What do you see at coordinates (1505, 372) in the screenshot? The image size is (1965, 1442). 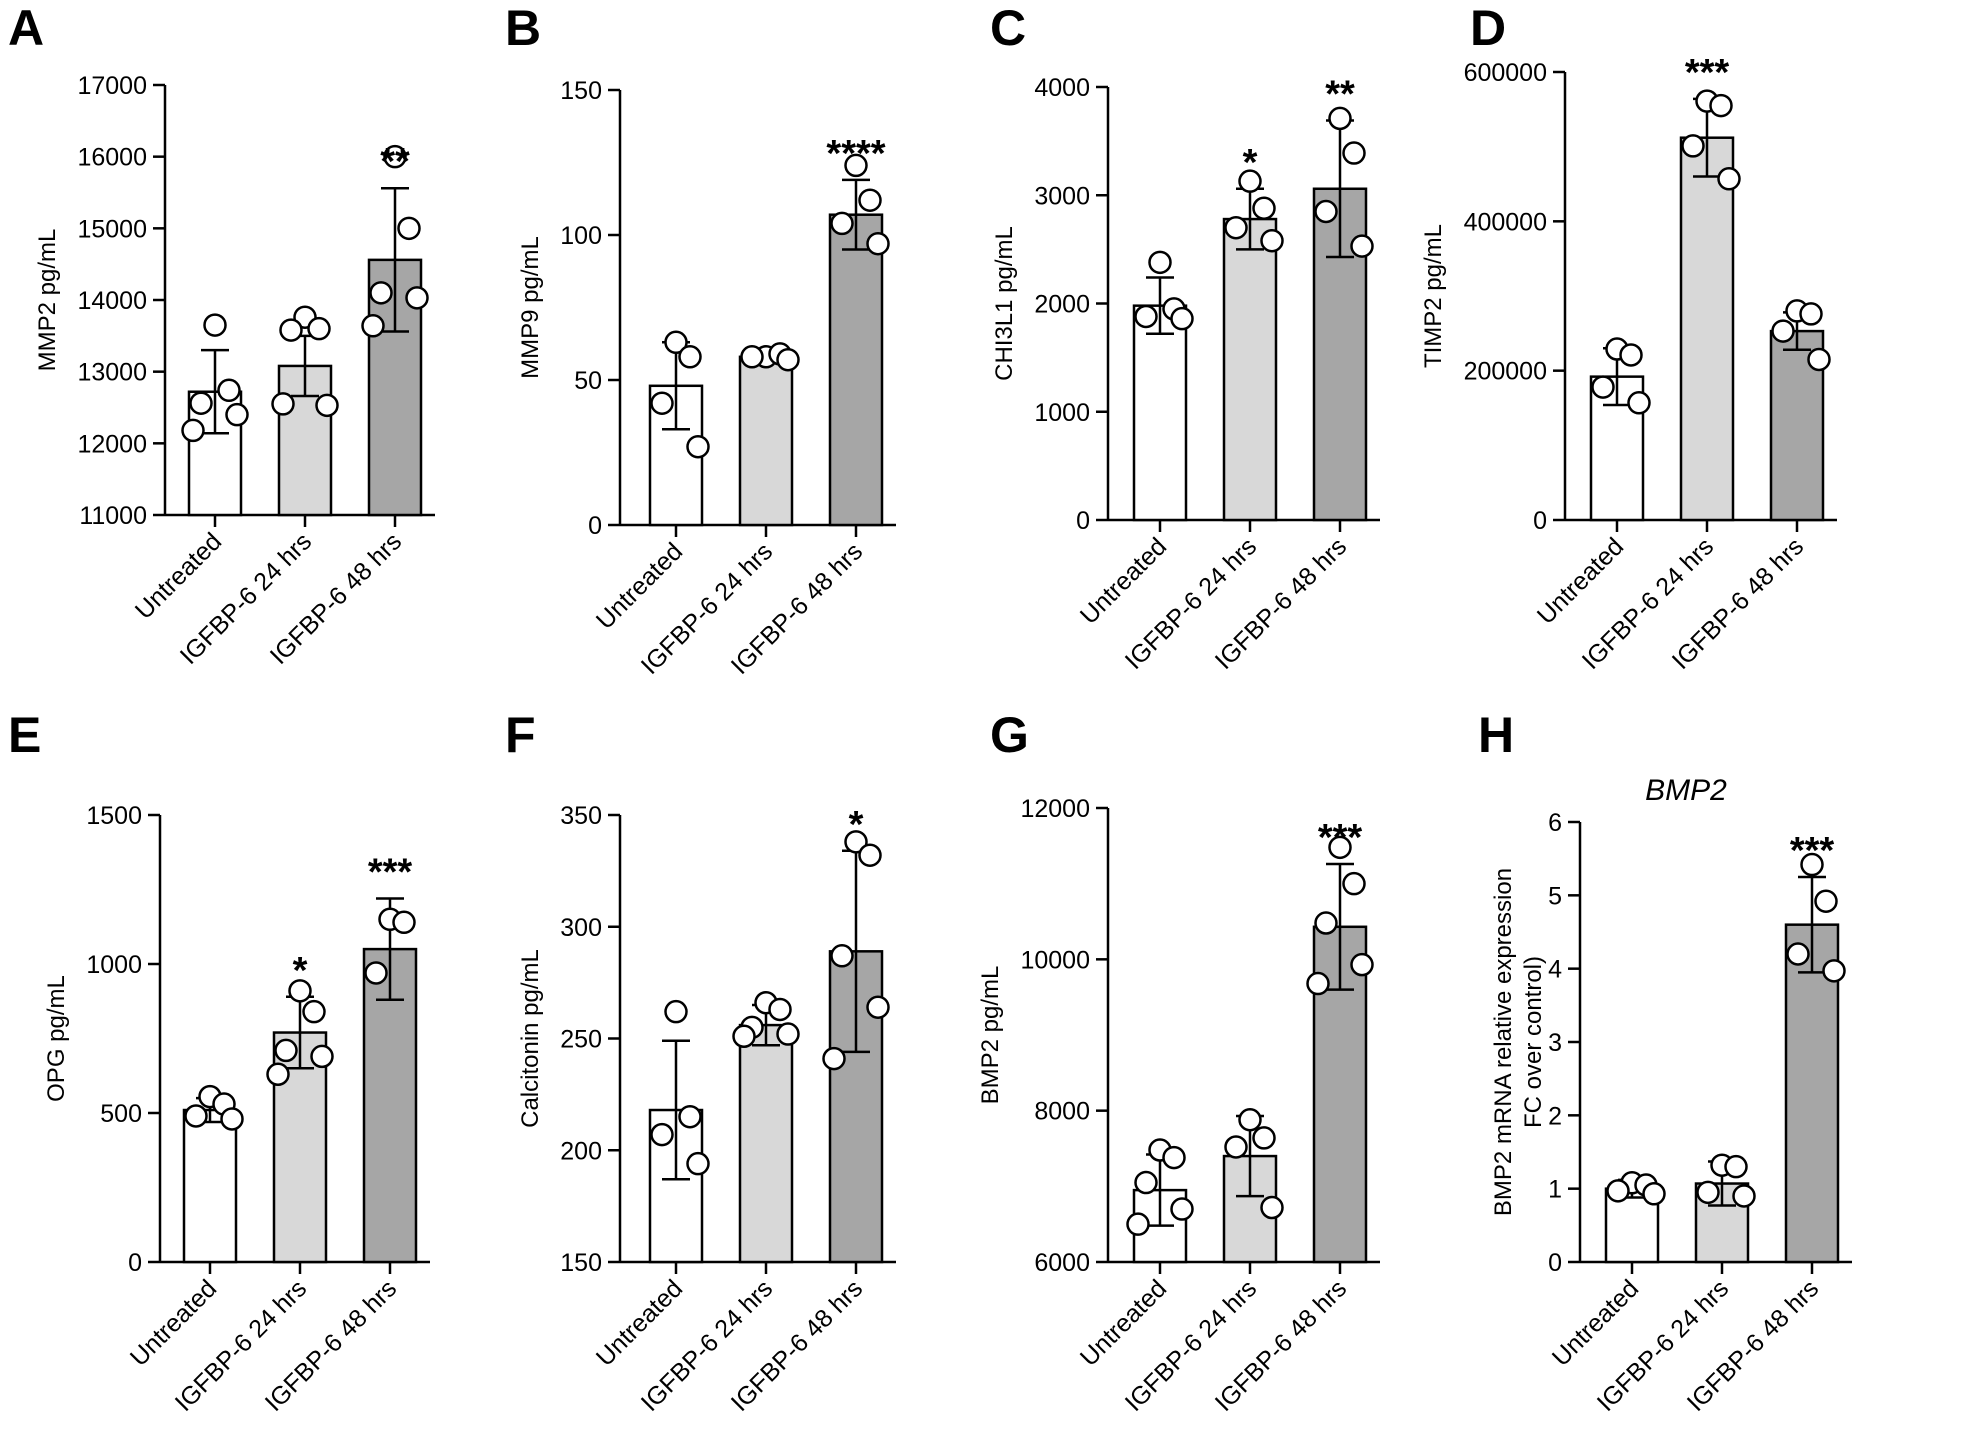 I see `y-tick-label: 200000` at bounding box center [1505, 372].